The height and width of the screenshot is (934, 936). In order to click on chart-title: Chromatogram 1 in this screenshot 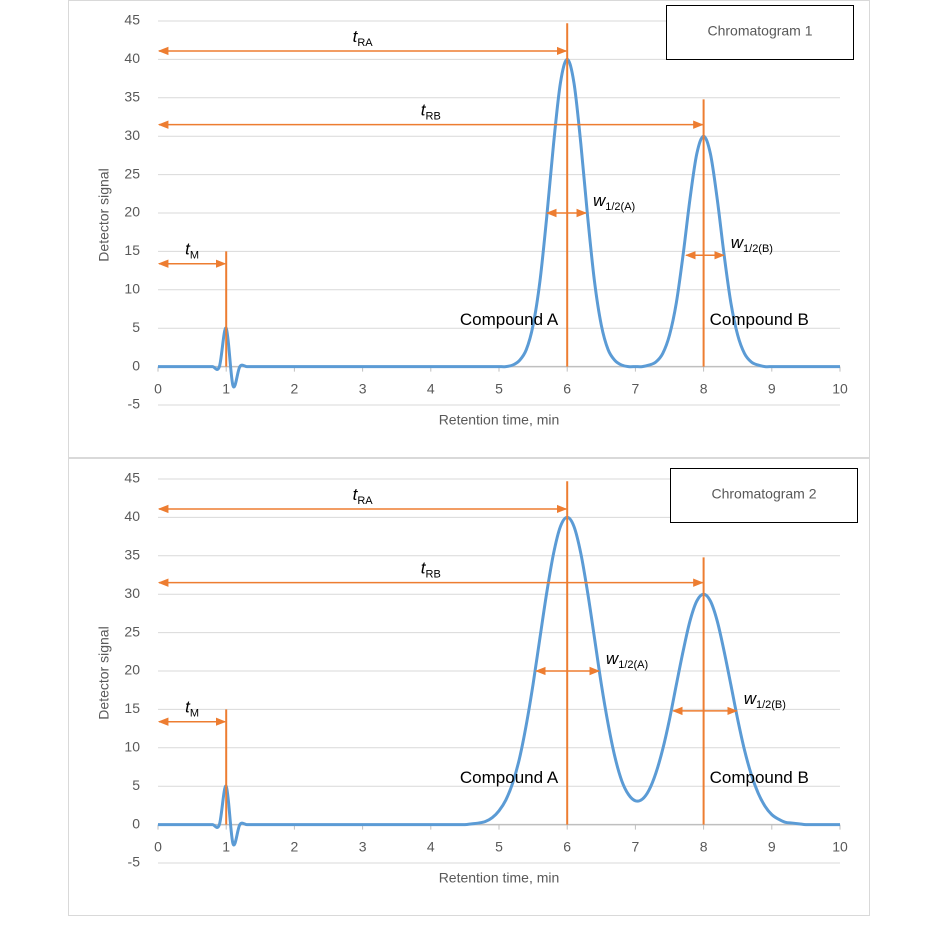, I will do `click(759, 31)`.